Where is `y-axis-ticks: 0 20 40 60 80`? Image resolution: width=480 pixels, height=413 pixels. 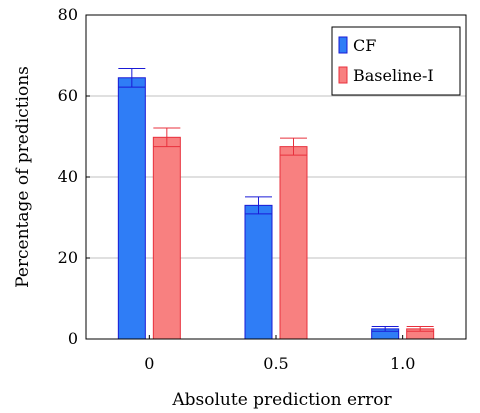
y-axis-ticks: 0 20 40 60 80 is located at coordinates (74, 176).